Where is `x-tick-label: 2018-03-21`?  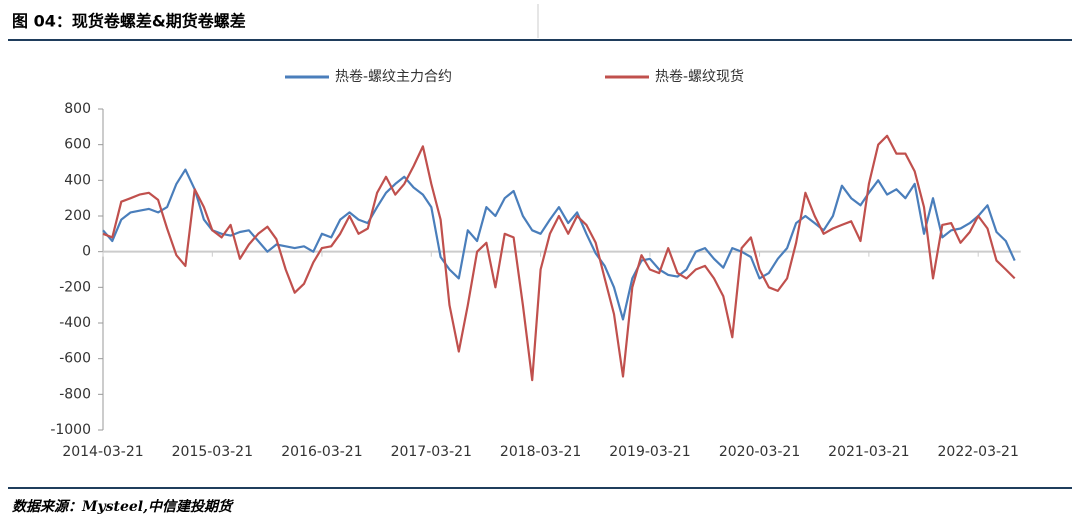 x-tick-label: 2018-03-21 is located at coordinates (540, 452).